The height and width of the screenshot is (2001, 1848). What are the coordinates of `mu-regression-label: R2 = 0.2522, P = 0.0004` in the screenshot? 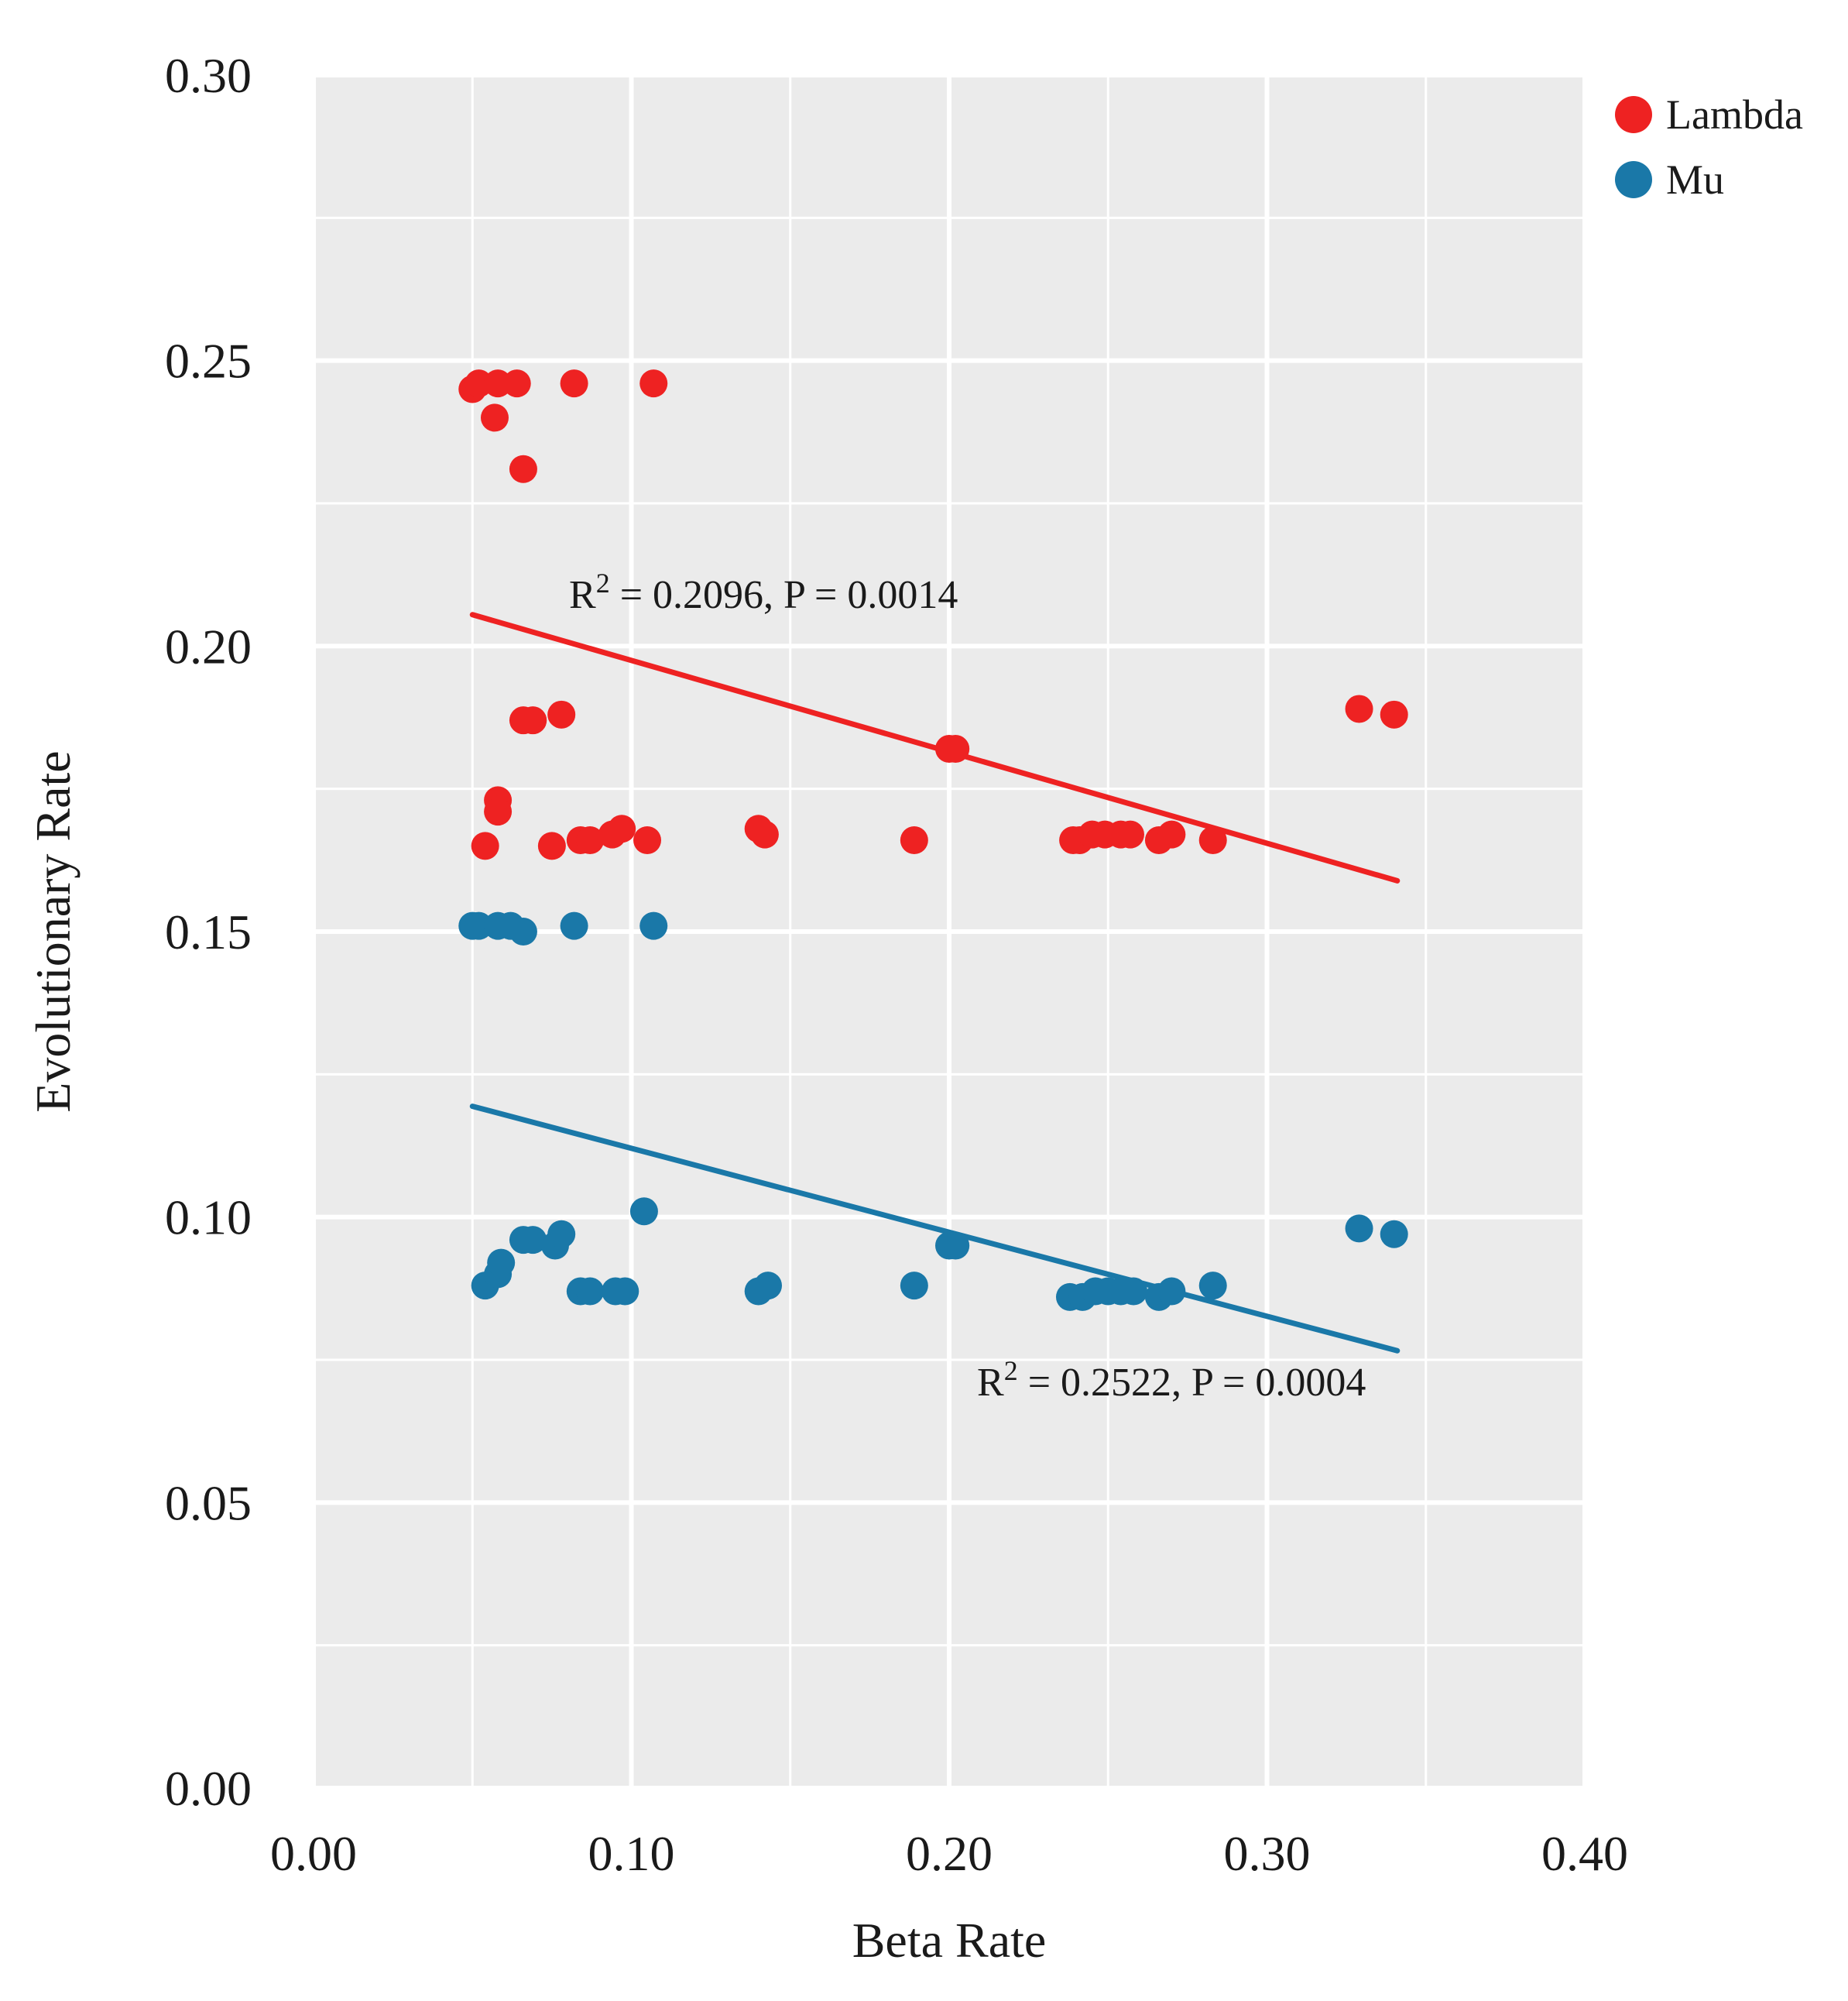 It's located at (1171, 1380).